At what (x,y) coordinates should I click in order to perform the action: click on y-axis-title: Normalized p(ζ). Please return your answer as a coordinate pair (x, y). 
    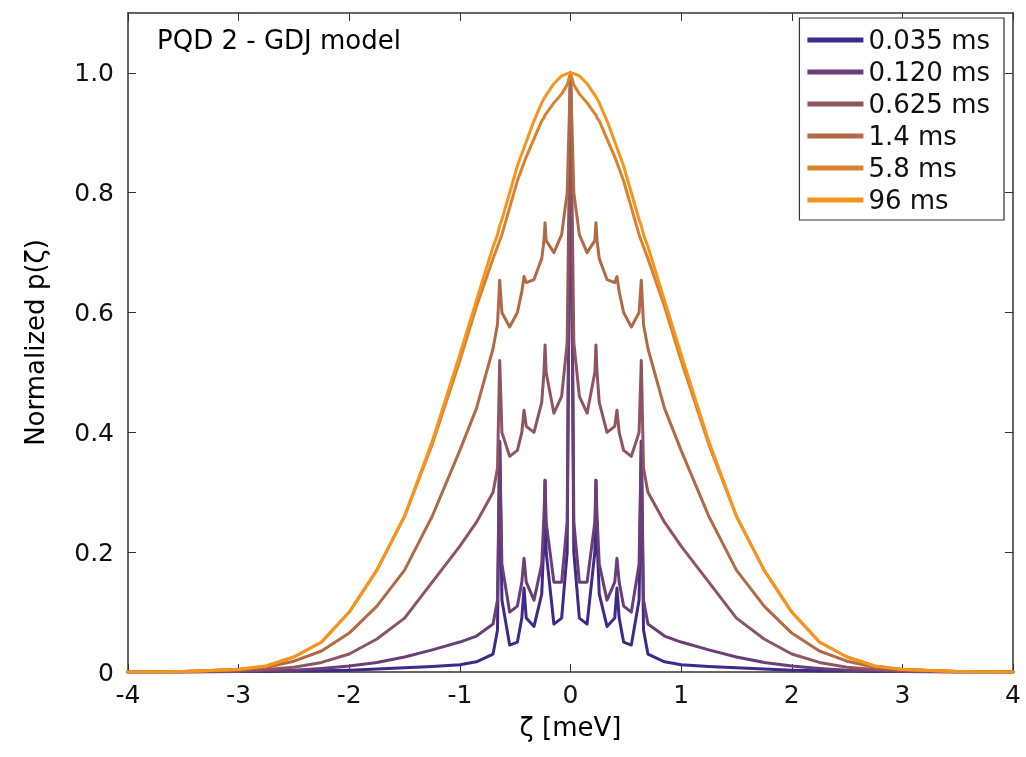
    Looking at the image, I should click on (35, 342).